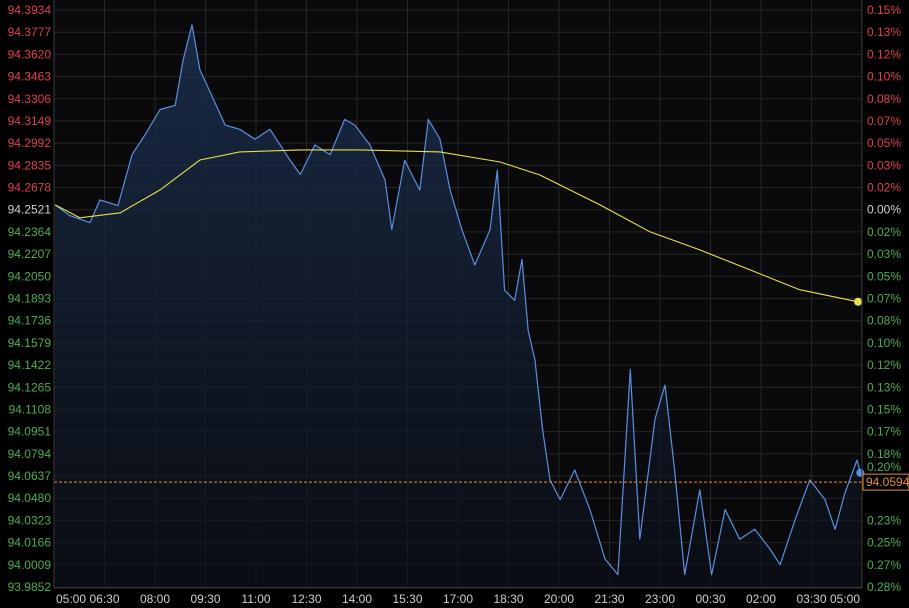 The image size is (909, 608). I want to click on percent-tick-label: 0.17%, so click(884, 432).